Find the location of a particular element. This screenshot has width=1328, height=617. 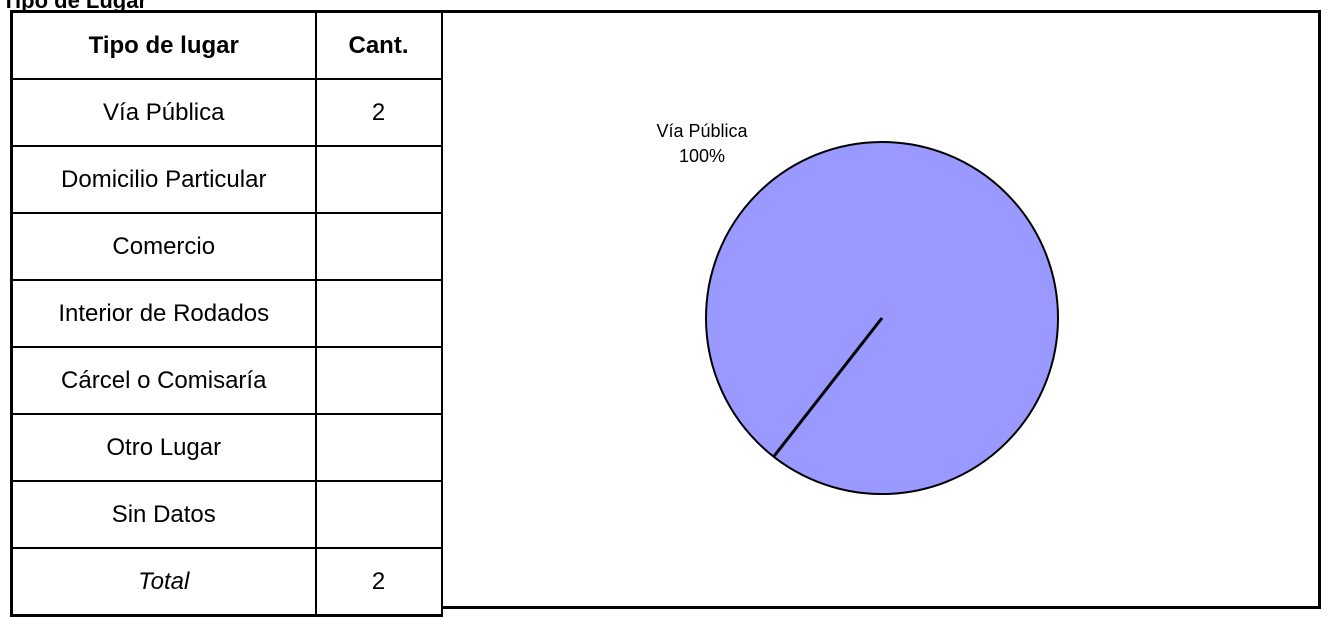

table-row: Cárcel o Comisaría is located at coordinates (226, 380).